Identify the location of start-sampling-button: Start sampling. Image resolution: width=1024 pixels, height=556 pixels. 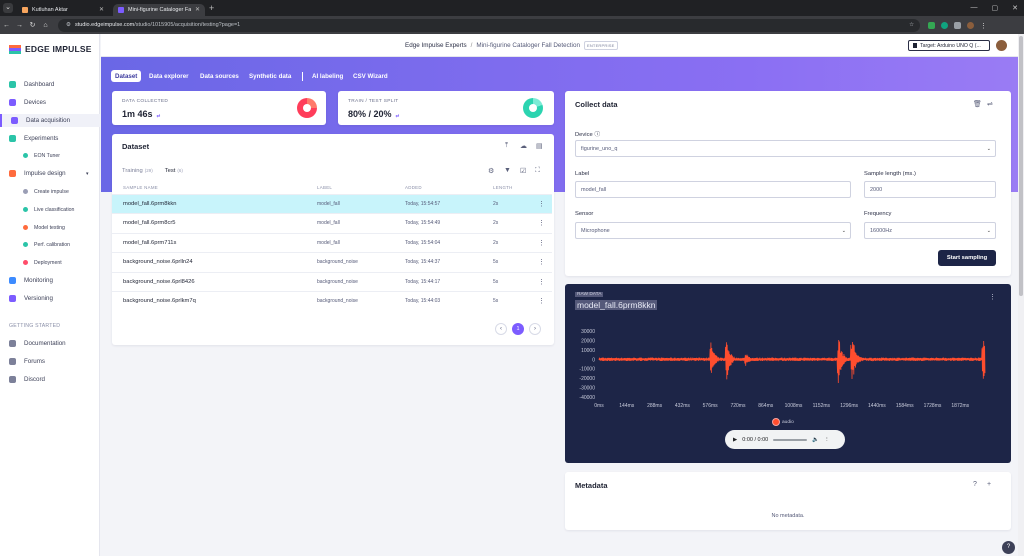
(967, 258).